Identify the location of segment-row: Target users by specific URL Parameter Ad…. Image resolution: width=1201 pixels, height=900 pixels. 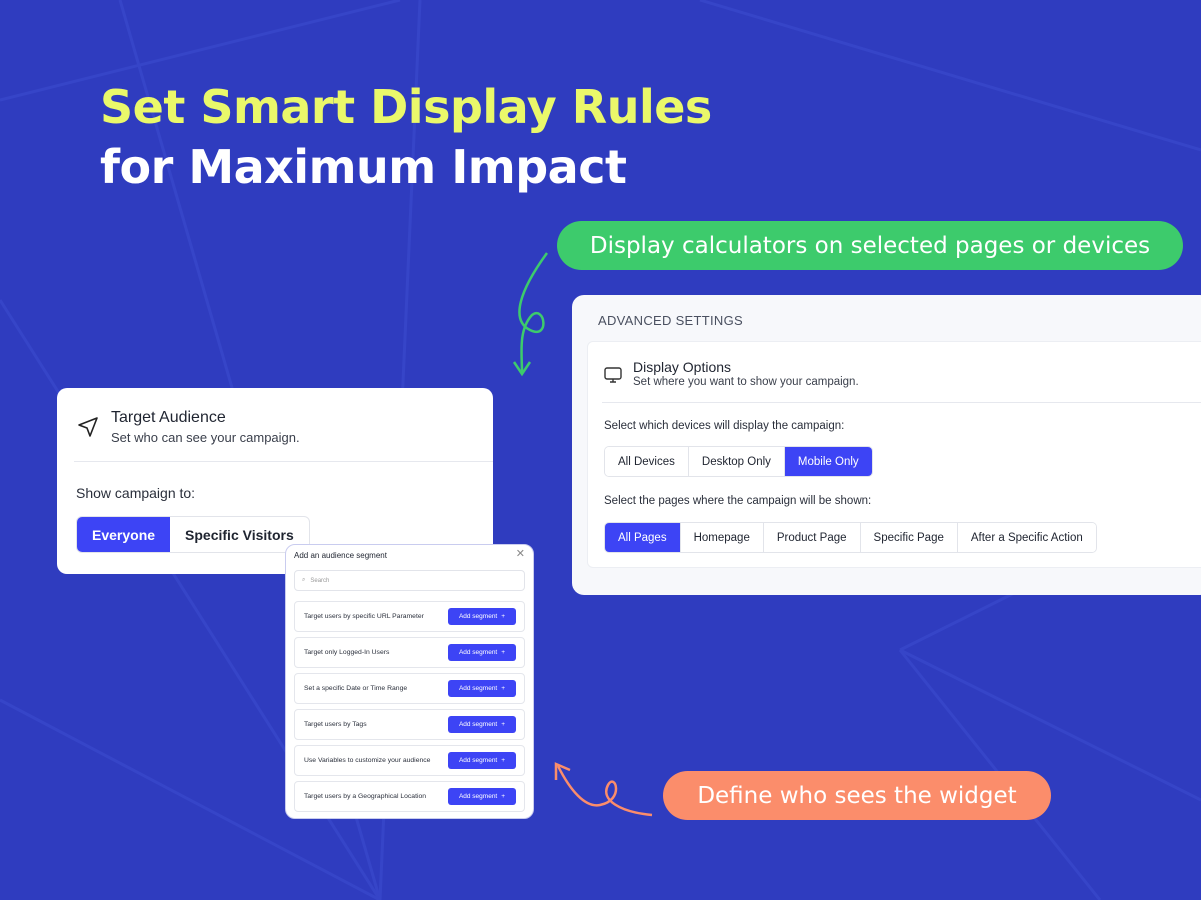
(409, 616).